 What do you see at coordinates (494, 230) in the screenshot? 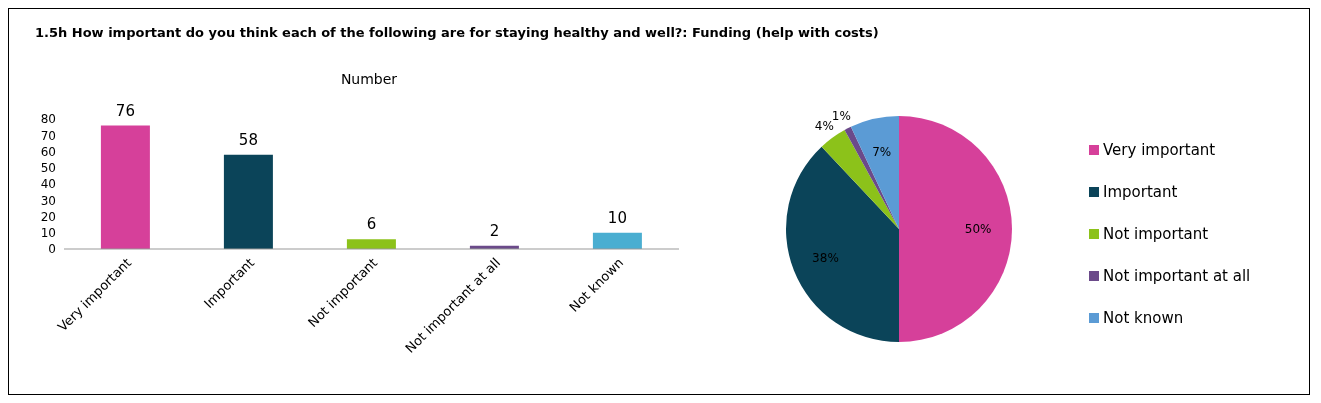
I see `data-label: 2` at bounding box center [494, 230].